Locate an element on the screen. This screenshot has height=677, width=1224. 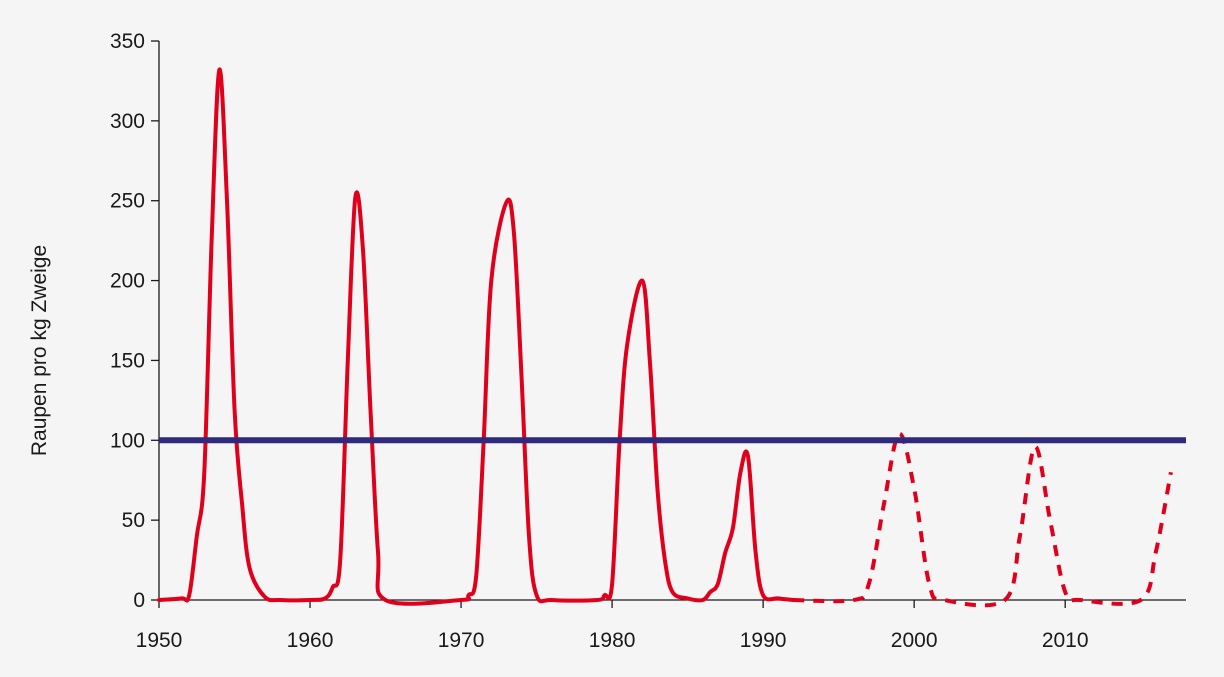
y-tick-label: 250 is located at coordinates (127, 201).